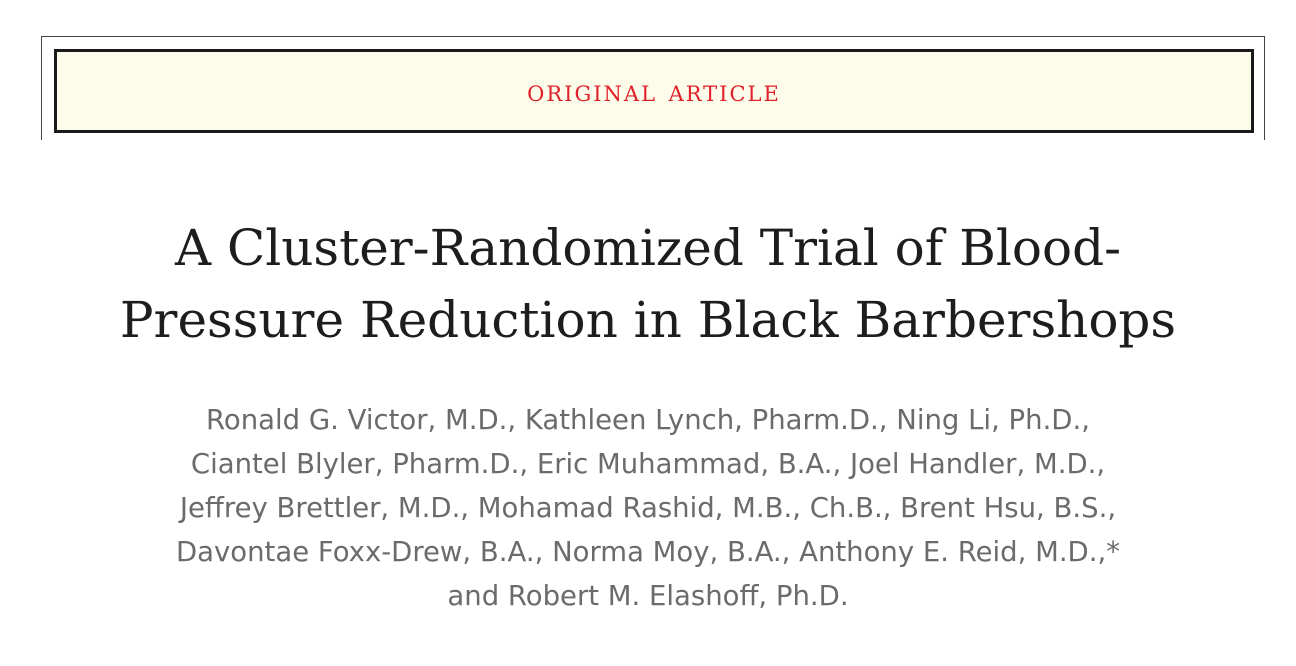 The image size is (1296, 666). I want to click on article-type-banner: ORIGINAL ARTICLE, so click(654, 91).